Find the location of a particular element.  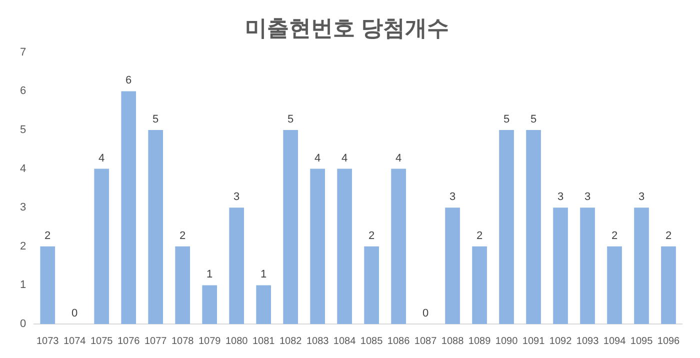

x-tick-label: 1074 is located at coordinates (74, 341).